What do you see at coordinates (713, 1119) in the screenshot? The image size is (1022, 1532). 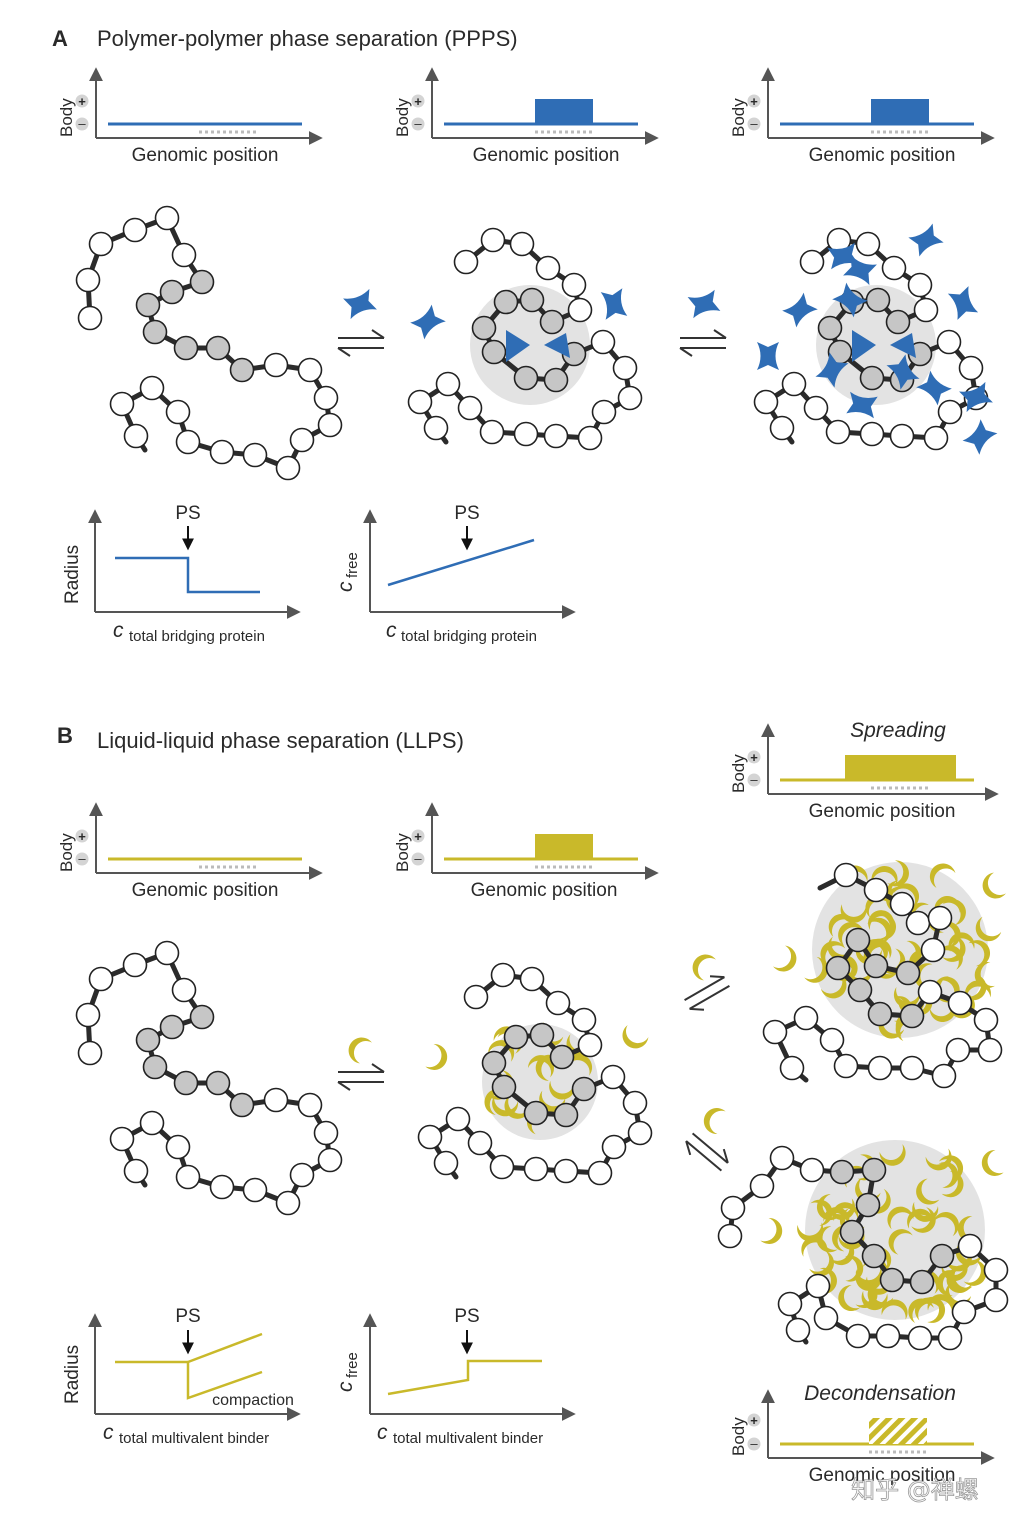 I see `multivalent-binder-icon` at bounding box center [713, 1119].